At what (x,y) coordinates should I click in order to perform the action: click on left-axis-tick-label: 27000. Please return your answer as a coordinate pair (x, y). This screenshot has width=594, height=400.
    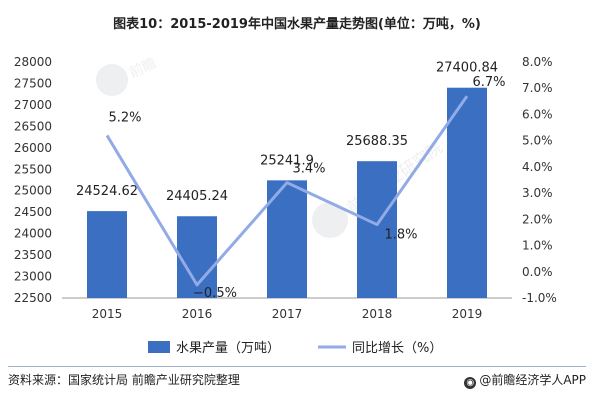
    Looking at the image, I should click on (33, 105).